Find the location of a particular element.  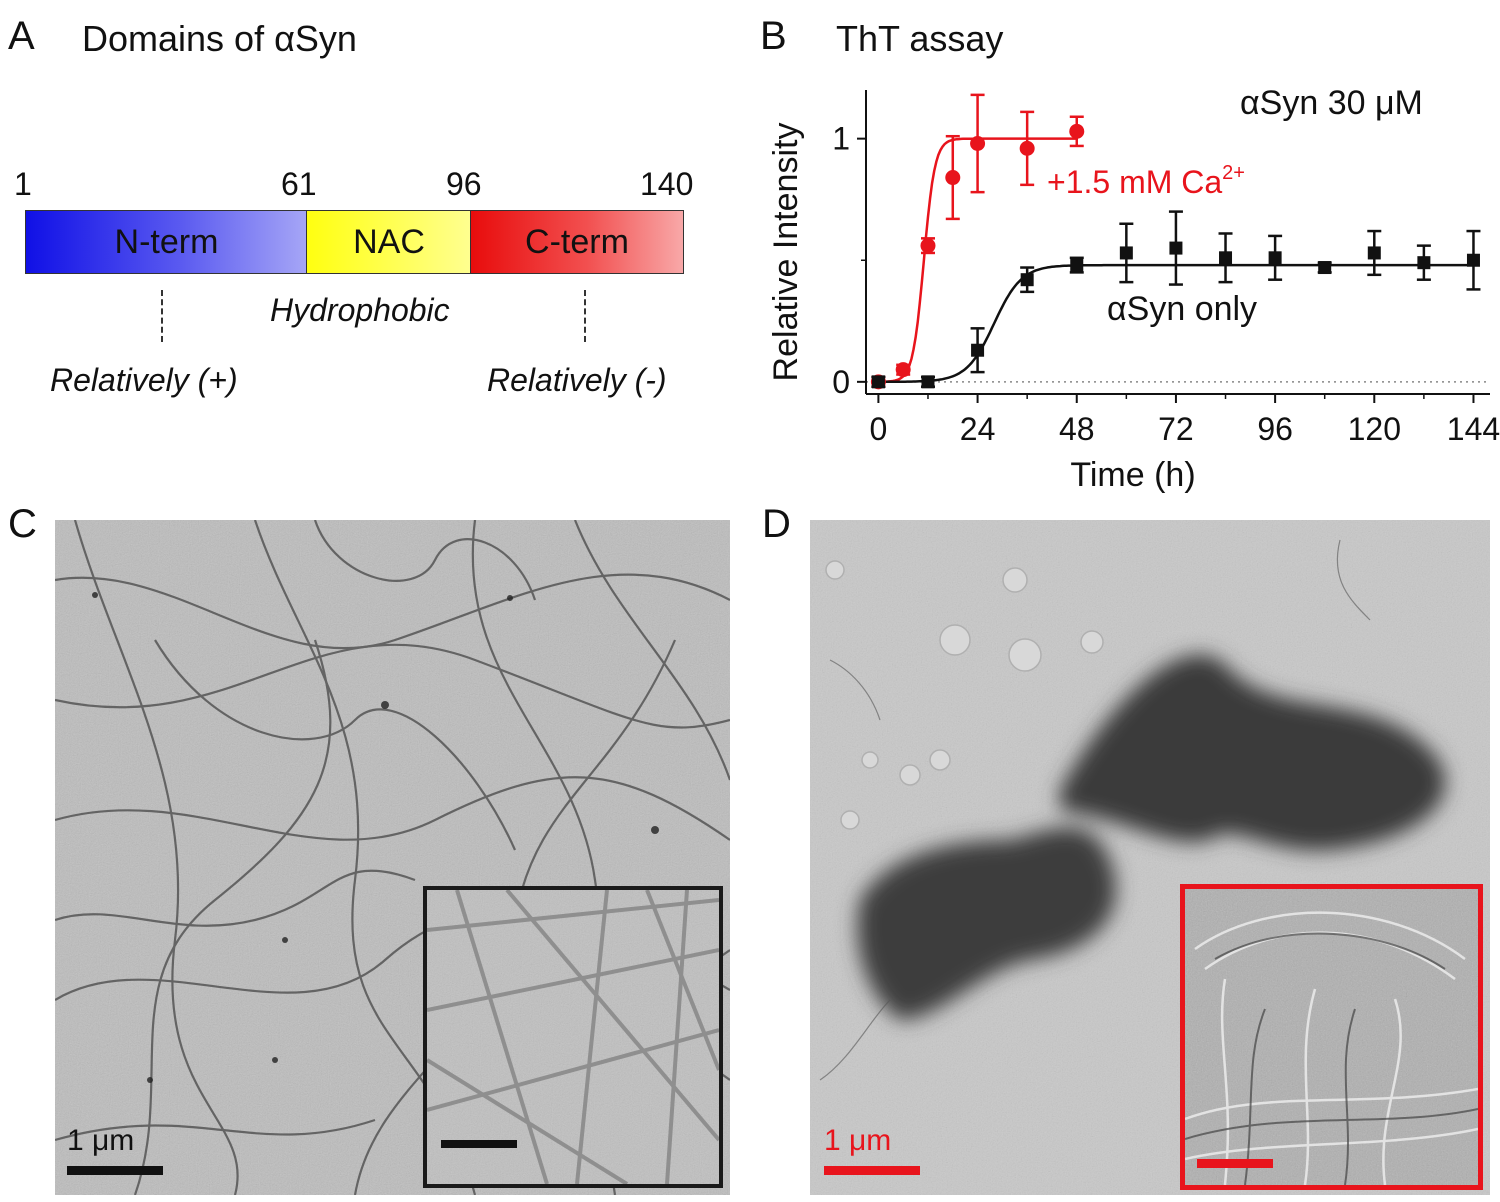

x-tick-label: 72 is located at coordinates (1176, 429).